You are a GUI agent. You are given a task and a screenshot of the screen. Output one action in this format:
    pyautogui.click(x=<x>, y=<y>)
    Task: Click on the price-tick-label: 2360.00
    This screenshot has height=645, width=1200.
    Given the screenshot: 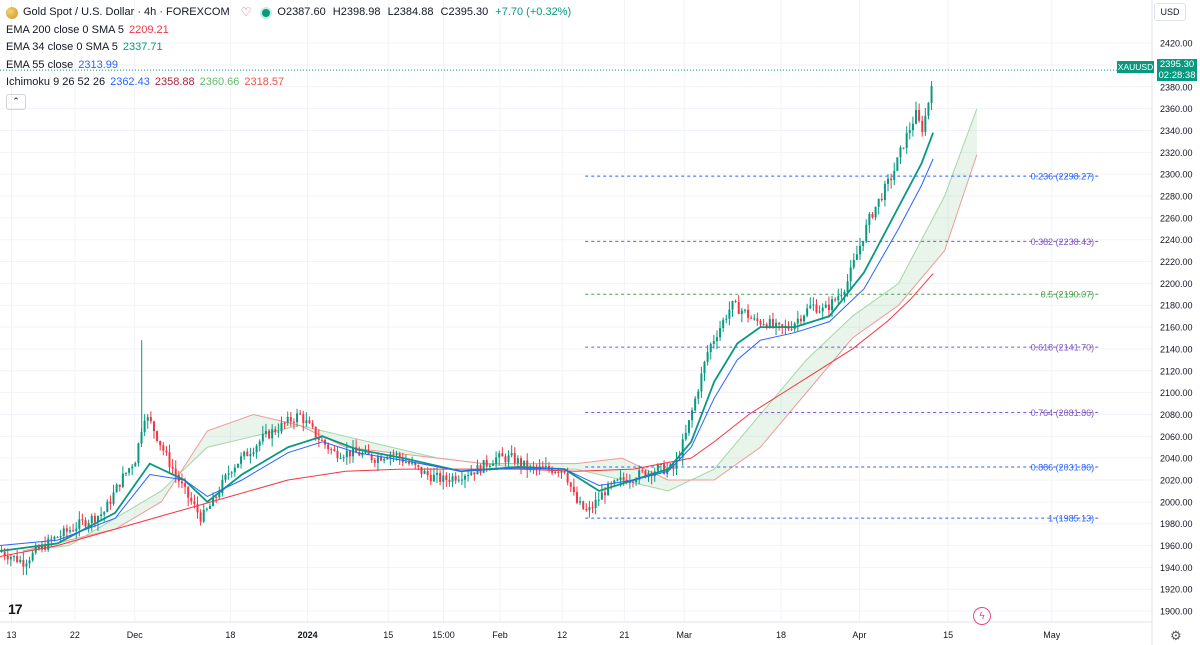 What is the action you would take?
    pyautogui.click(x=1176, y=109)
    